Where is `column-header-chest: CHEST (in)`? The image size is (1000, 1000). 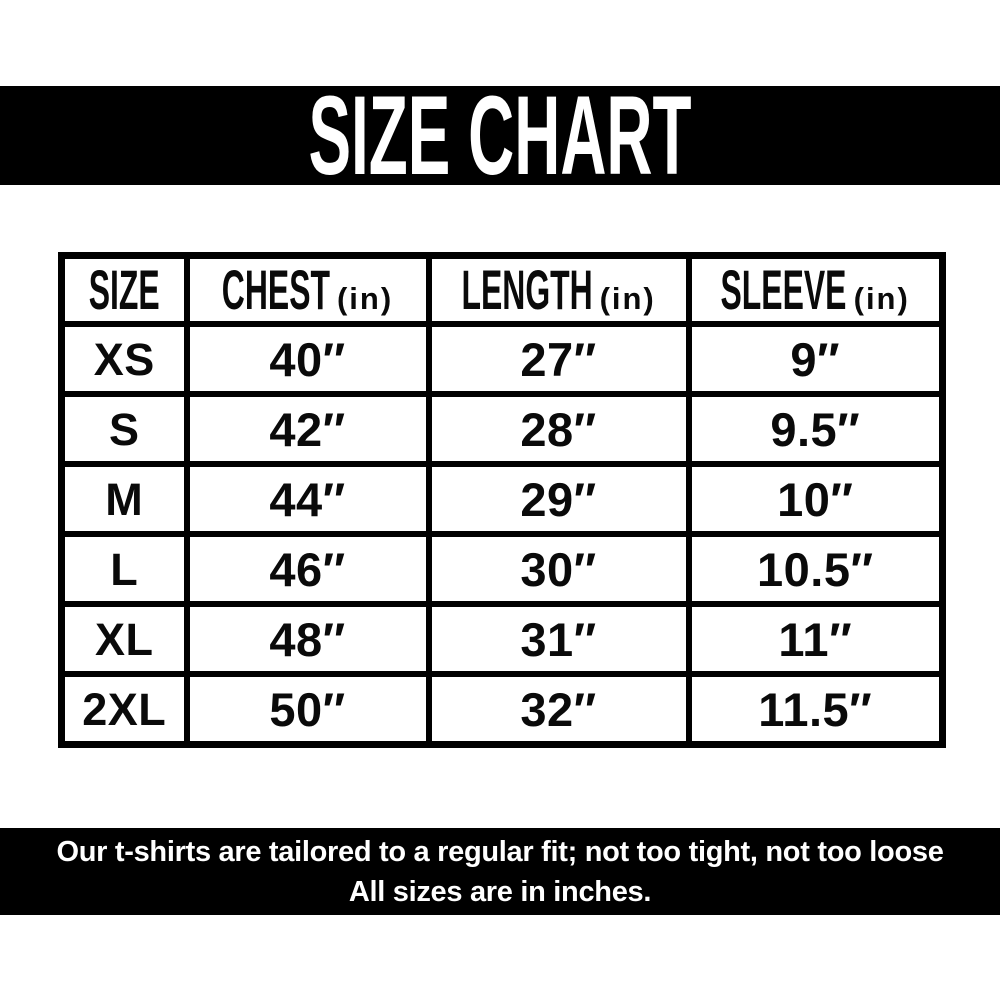
column-header-chest: CHEST (in) is located at coordinates (307, 289).